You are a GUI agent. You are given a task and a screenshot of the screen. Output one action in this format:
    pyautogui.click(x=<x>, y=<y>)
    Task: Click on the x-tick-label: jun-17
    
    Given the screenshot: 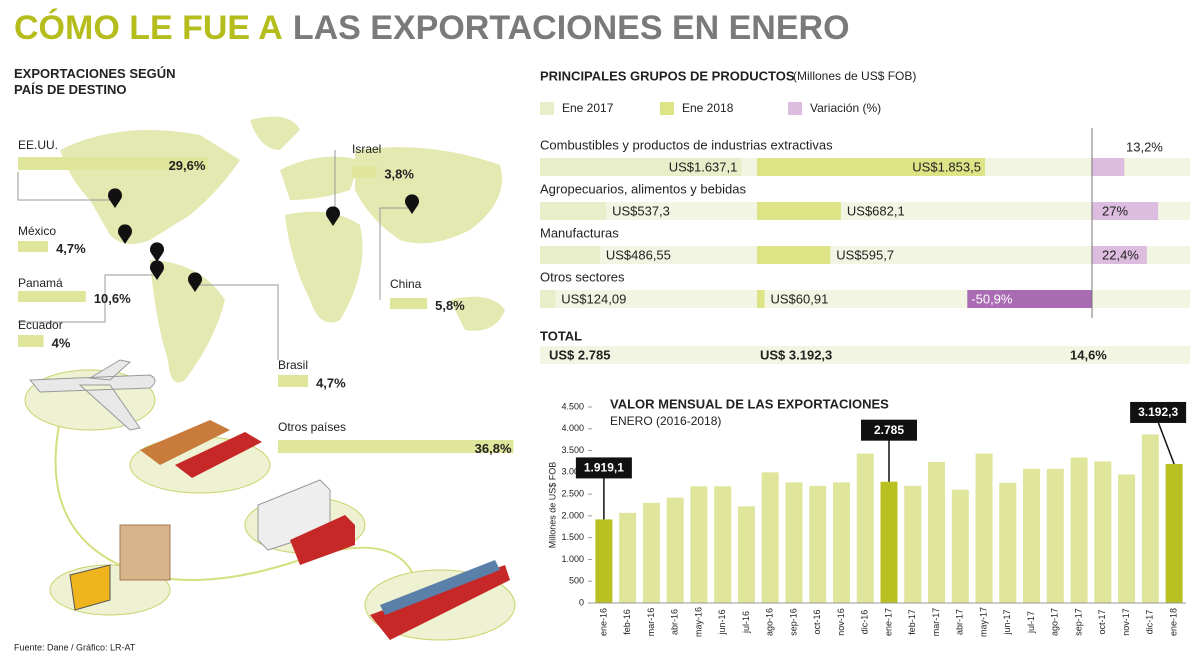 What is the action you would take?
    pyautogui.click(x=1007, y=622)
    